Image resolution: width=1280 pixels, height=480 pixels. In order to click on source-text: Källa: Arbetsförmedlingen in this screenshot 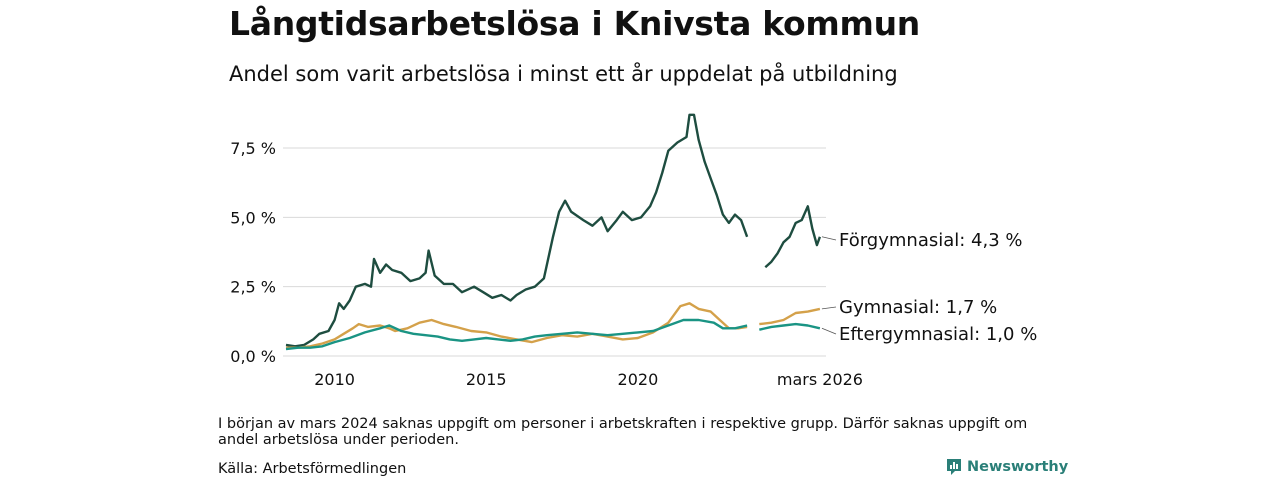, I will do `click(312, 469)`.